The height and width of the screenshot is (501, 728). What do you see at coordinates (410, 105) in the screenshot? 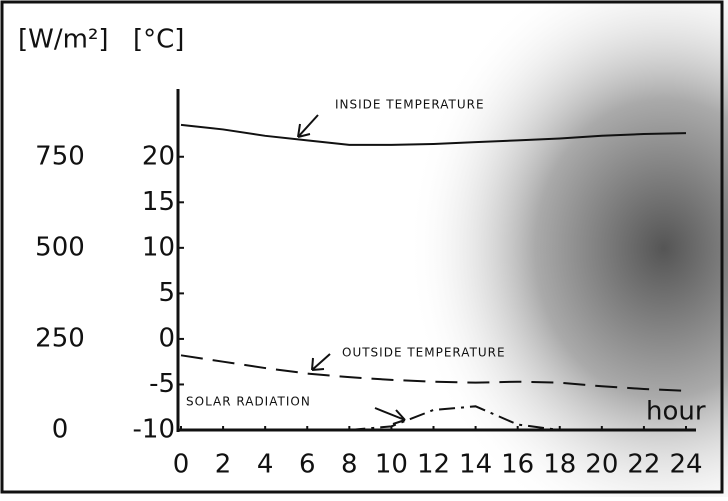
I see `annotation: INSIDE TEMPERATURE` at bounding box center [410, 105].